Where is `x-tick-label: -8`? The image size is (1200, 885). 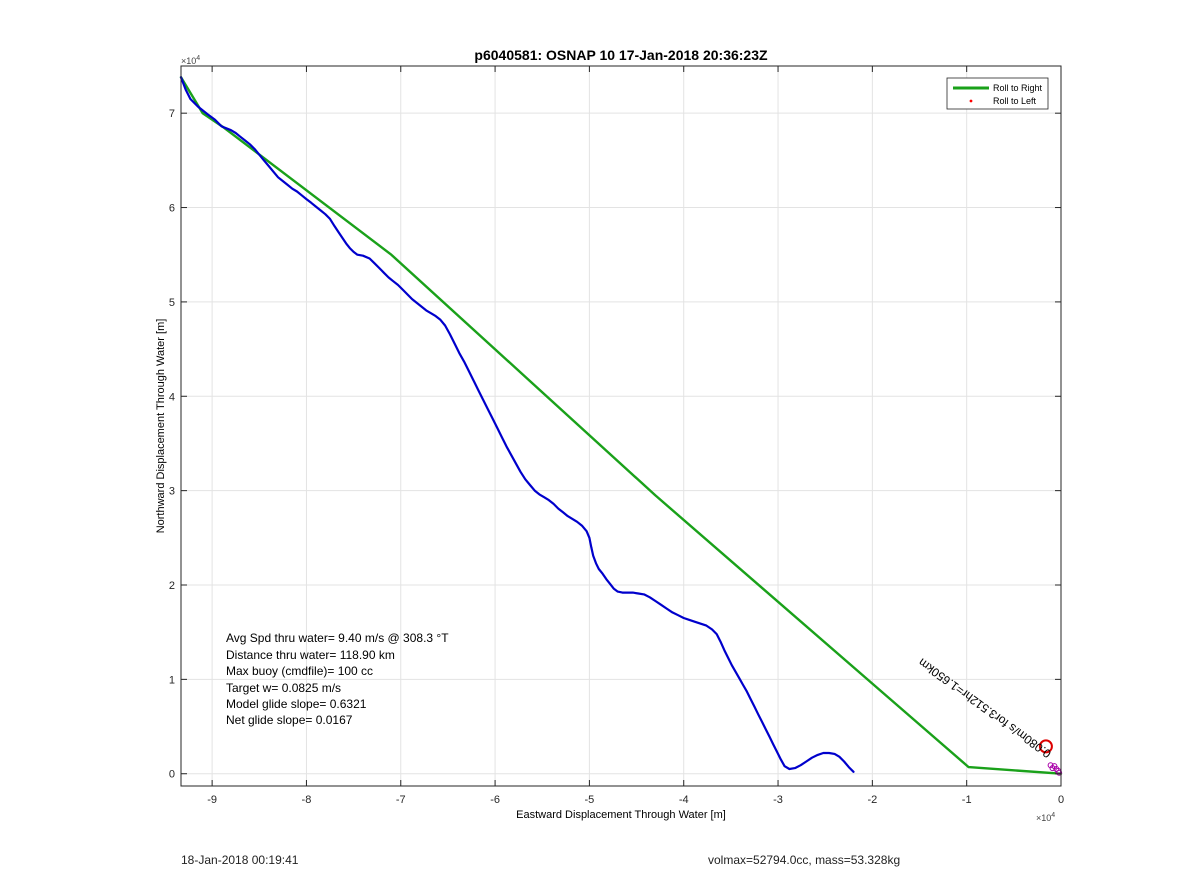
x-tick-label: -8 is located at coordinates (307, 800).